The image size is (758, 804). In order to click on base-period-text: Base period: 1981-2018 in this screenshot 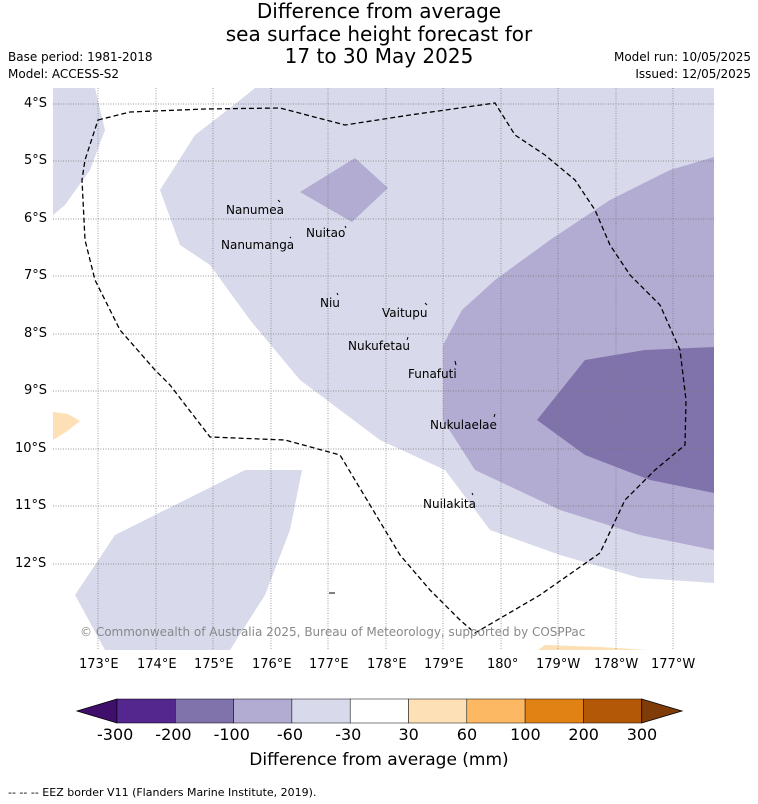, I will do `click(80, 57)`.